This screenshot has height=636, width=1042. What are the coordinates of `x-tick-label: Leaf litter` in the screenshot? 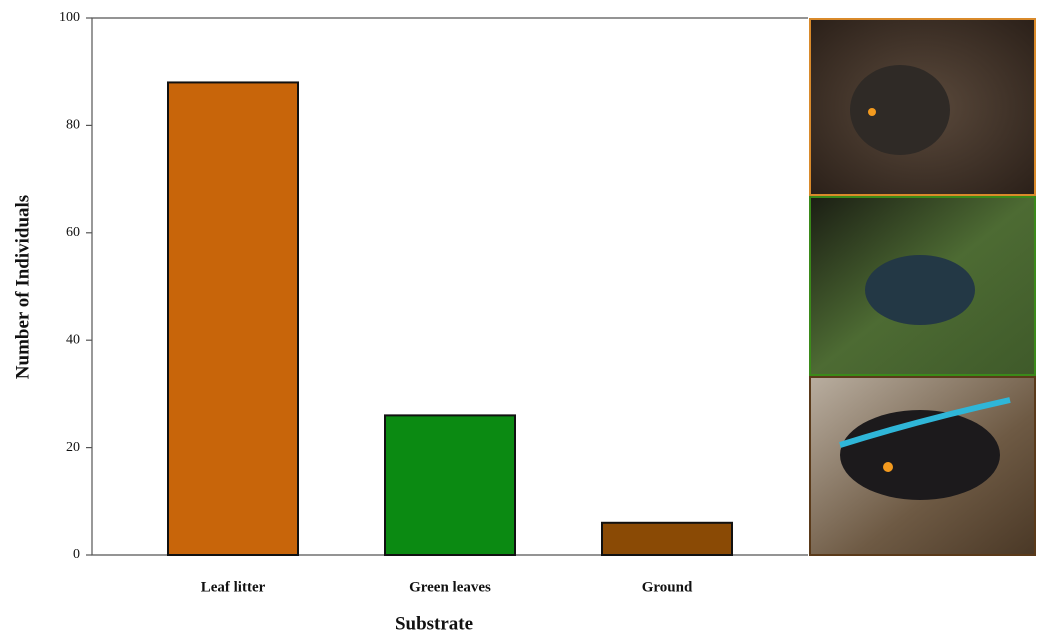 It's located at (233, 587).